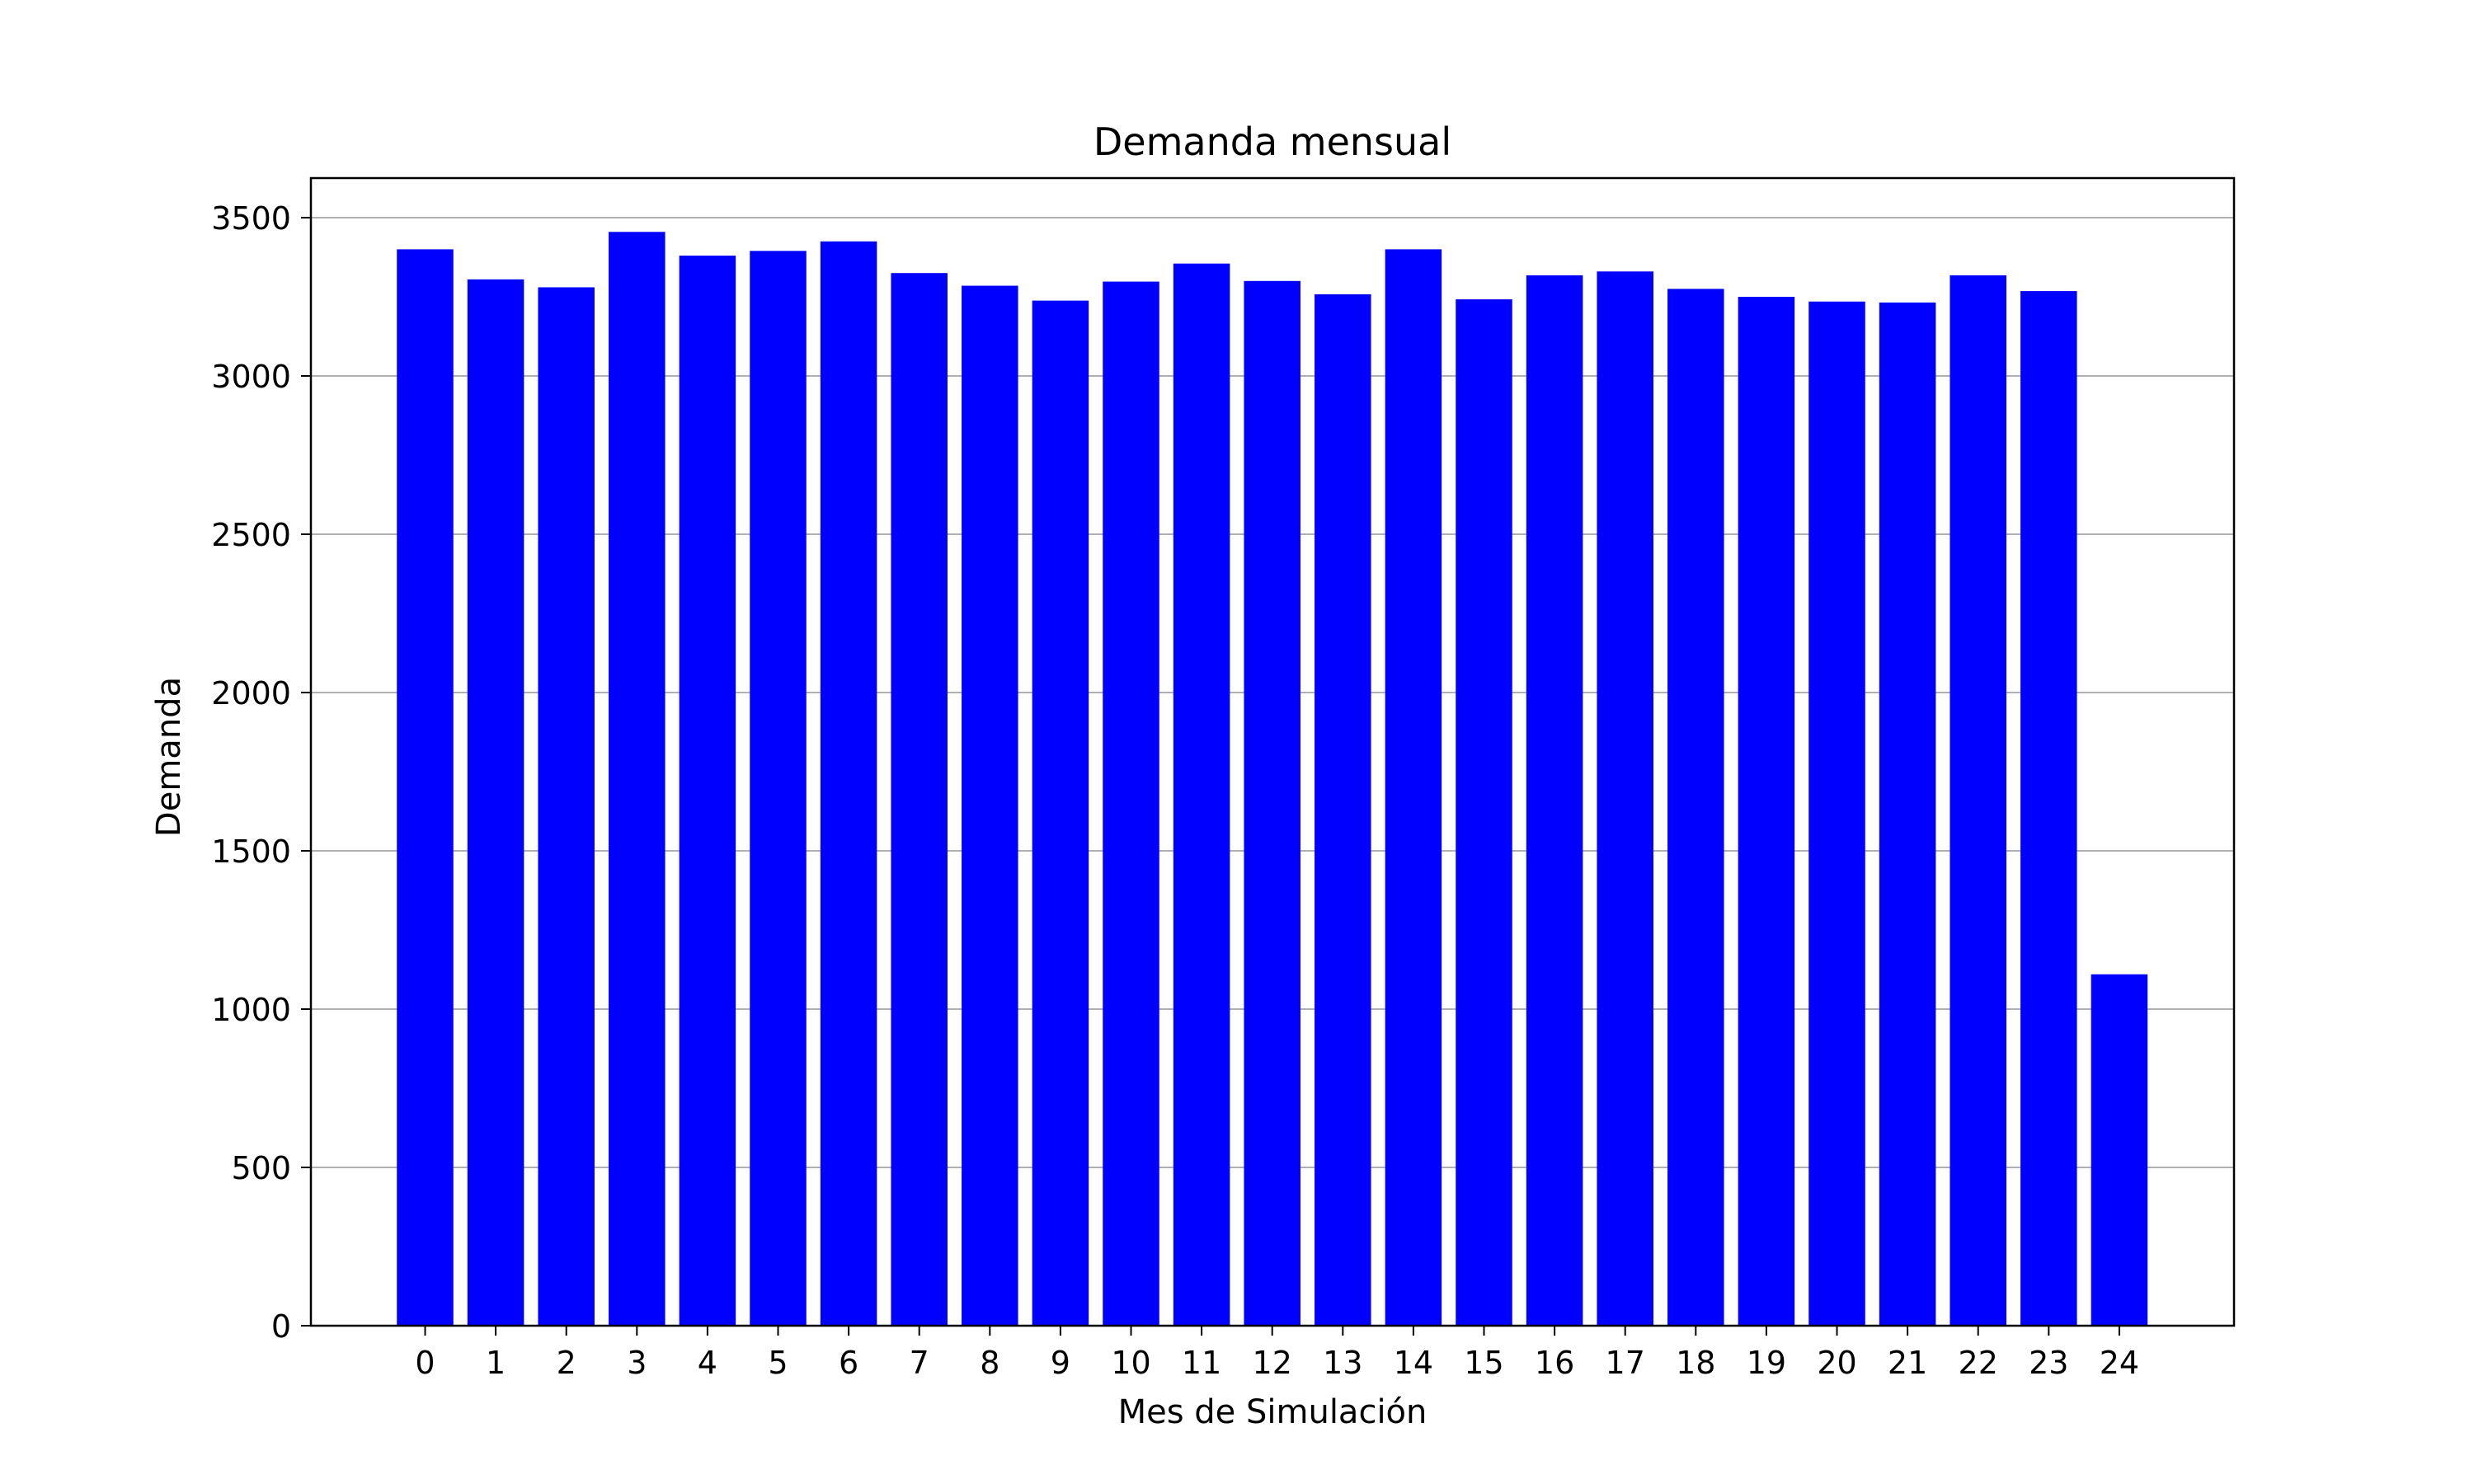 Image resolution: width=2474 pixels, height=1484 pixels. What do you see at coordinates (989, 1363) in the screenshot?
I see `x-tick-label: 8` at bounding box center [989, 1363].